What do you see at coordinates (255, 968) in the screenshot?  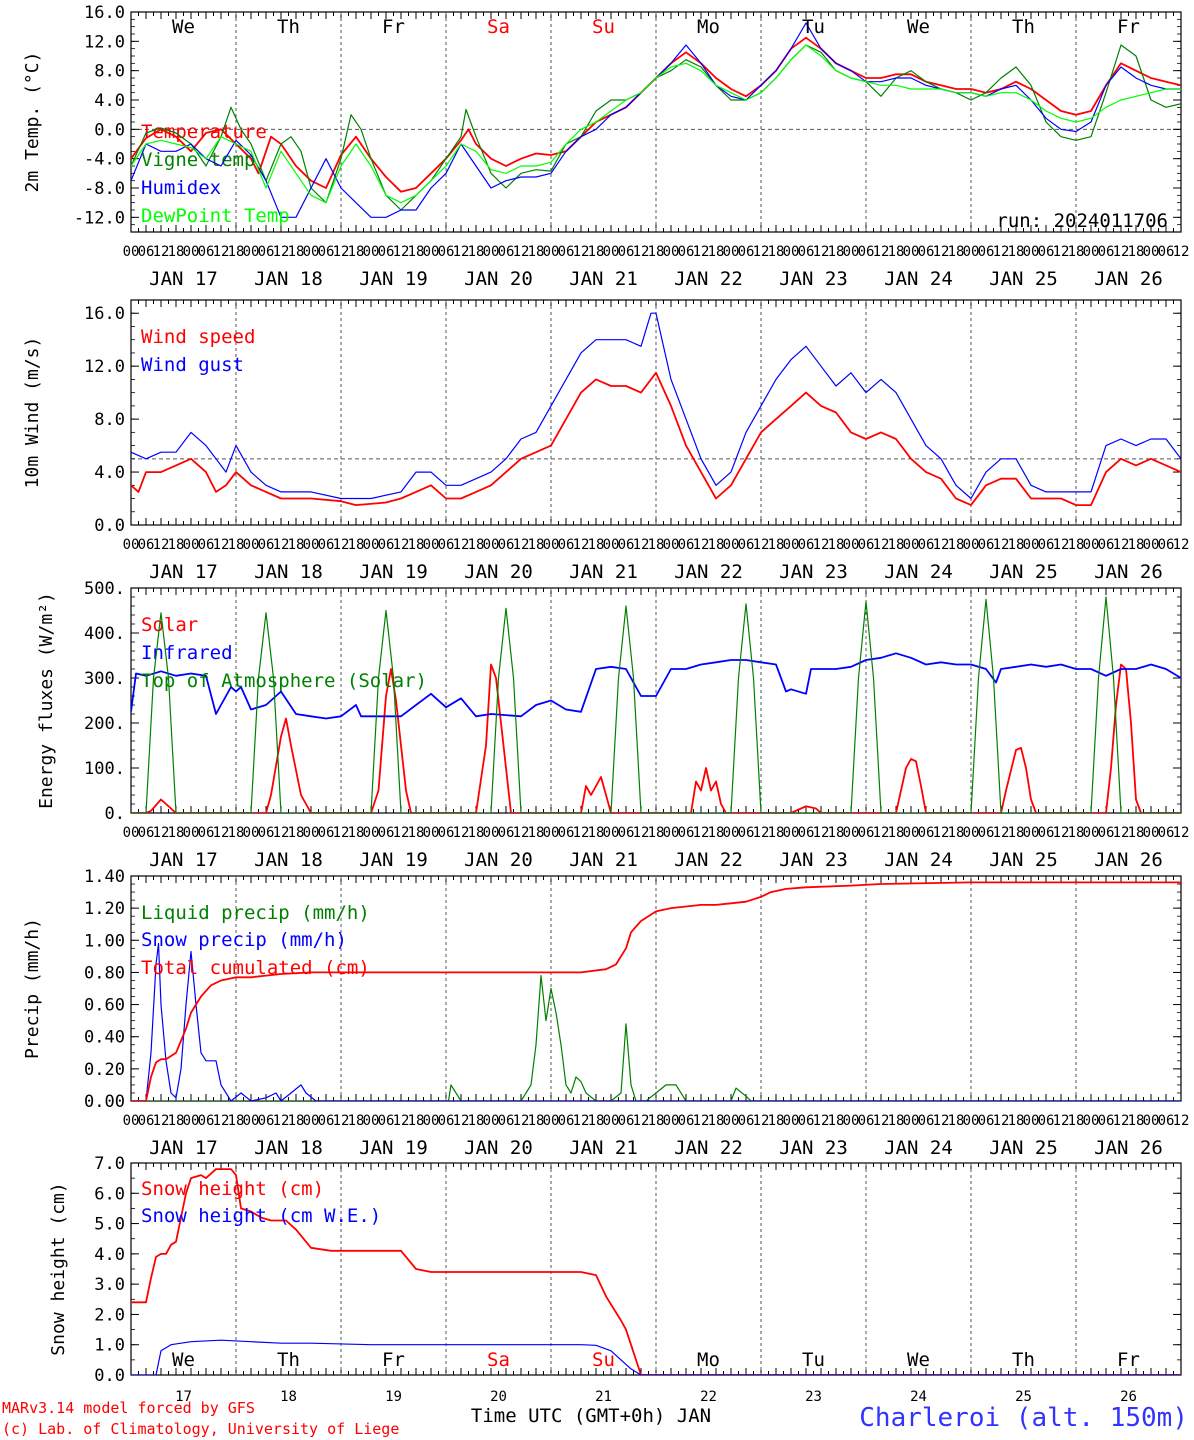 I see `legend-entry: Total cumulated (cm)` at bounding box center [255, 968].